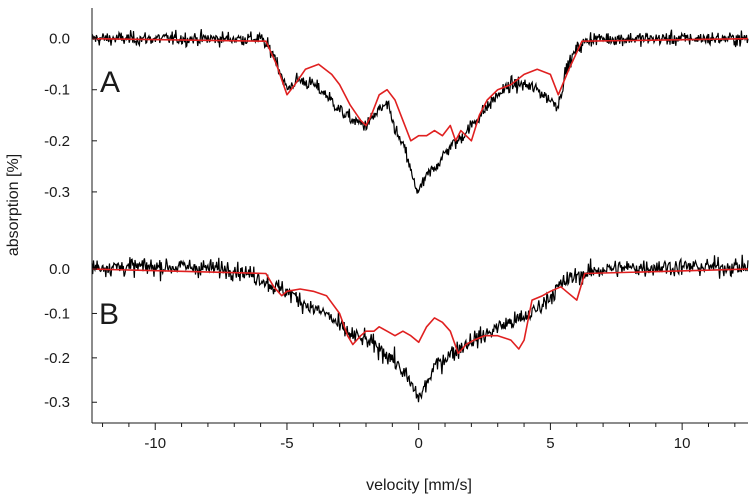 The width and height of the screenshot is (750, 497). What do you see at coordinates (13, 205) in the screenshot?
I see `y-axis-title: absorption [%]` at bounding box center [13, 205].